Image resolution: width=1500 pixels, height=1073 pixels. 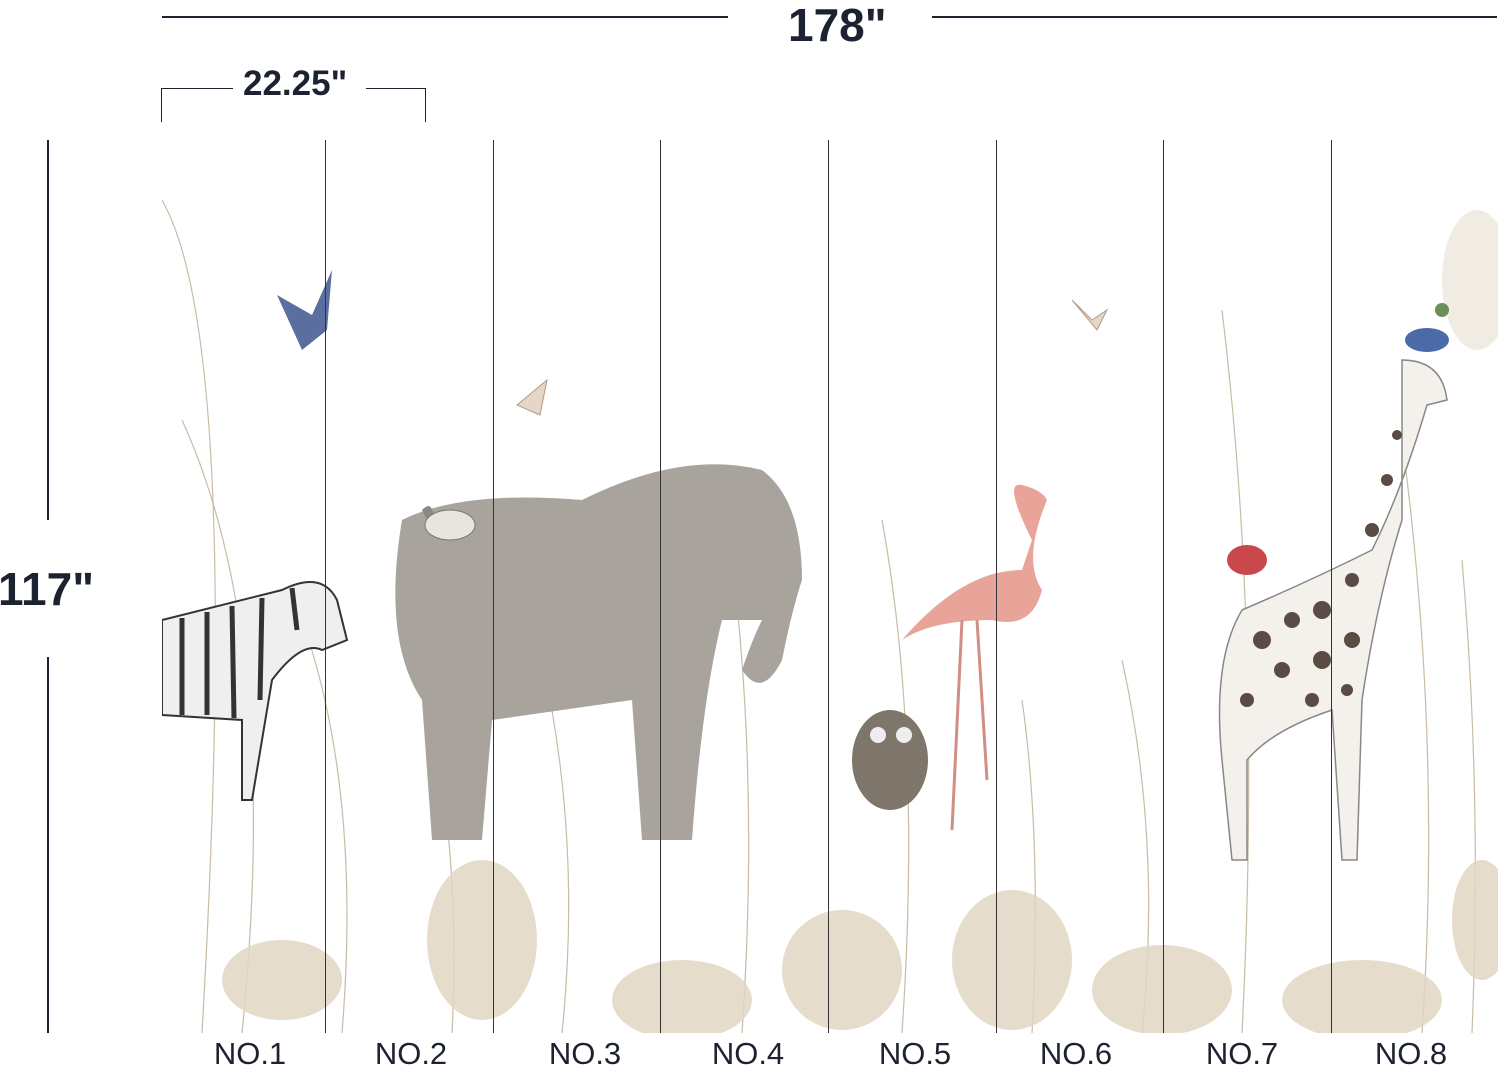 I want to click on total-width-label: 178", so click(x=837, y=25).